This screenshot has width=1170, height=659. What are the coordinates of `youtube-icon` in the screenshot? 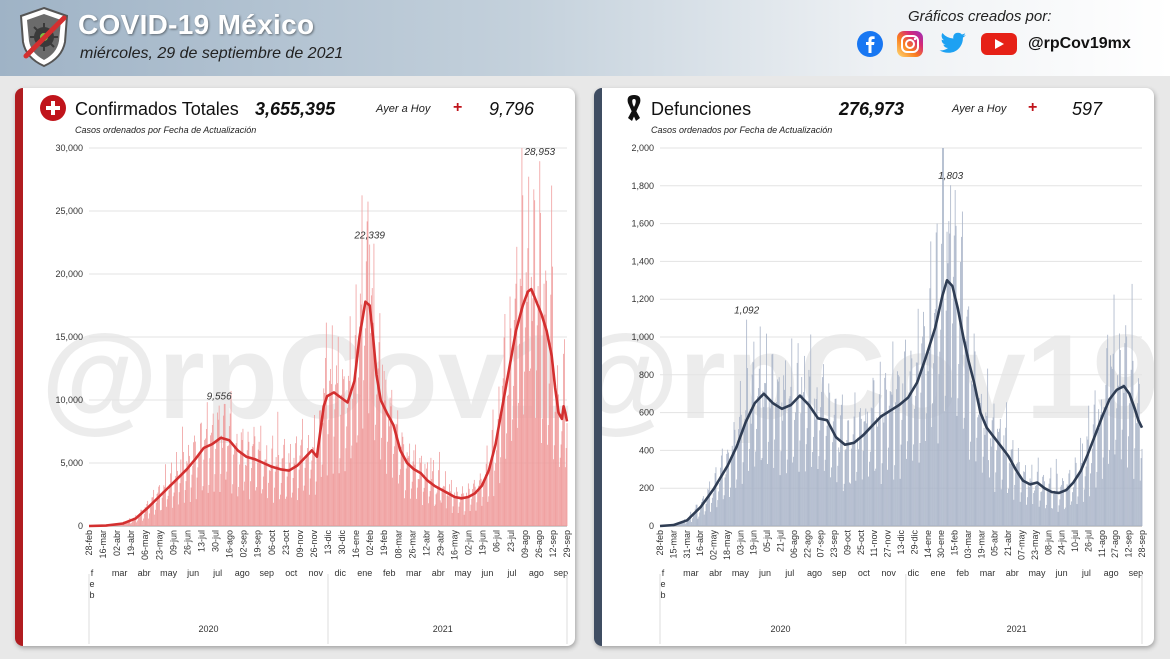 It's located at (999, 44).